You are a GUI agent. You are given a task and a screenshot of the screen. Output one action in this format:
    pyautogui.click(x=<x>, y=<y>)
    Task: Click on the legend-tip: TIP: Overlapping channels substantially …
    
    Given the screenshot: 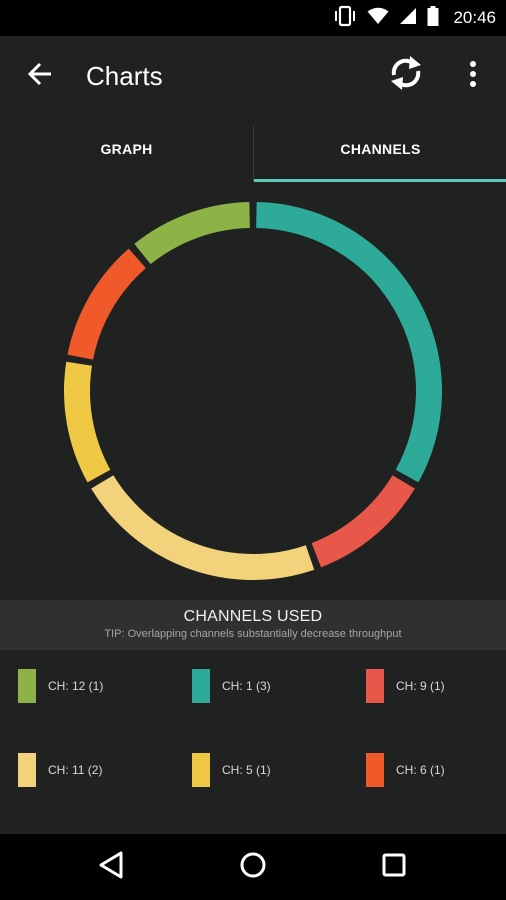 What is the action you would take?
    pyautogui.click(x=253, y=634)
    